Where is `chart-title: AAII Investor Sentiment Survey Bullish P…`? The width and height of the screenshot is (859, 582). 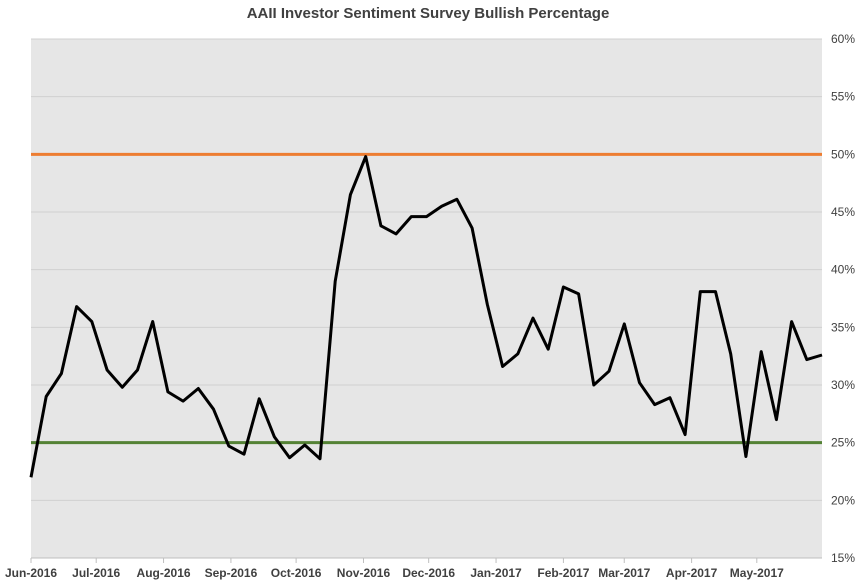 chart-title: AAII Investor Sentiment Survey Bullish P… is located at coordinates (428, 13).